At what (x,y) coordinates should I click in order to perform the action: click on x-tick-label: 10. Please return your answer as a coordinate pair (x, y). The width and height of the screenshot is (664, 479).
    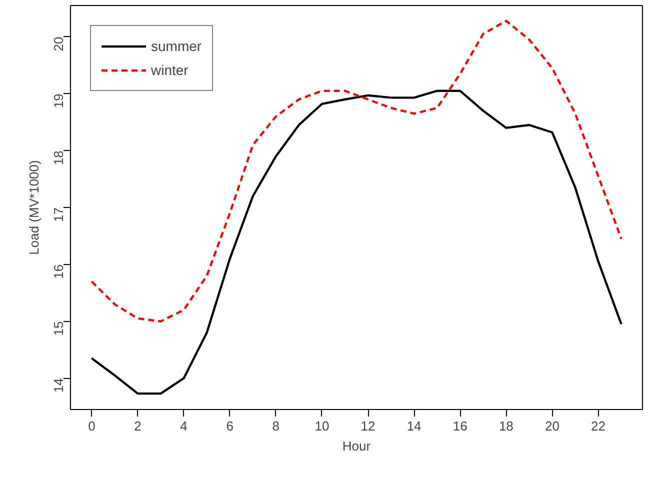
    Looking at the image, I should click on (322, 426).